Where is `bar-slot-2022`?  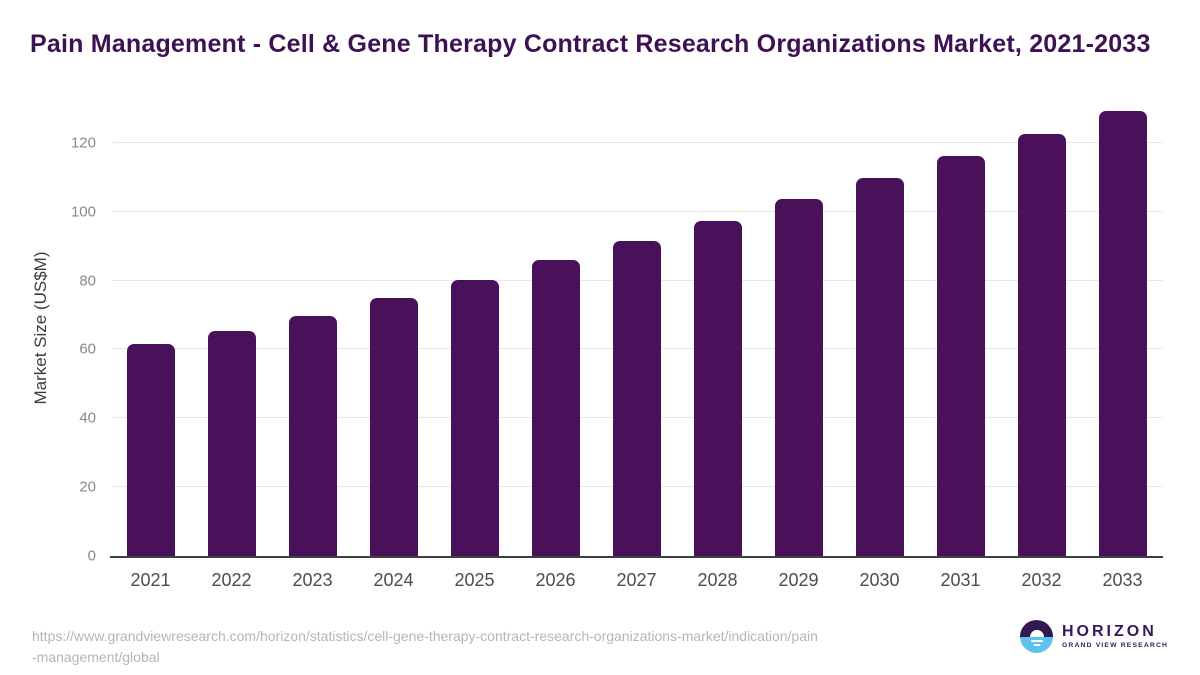 bar-slot-2022 is located at coordinates (231, 327).